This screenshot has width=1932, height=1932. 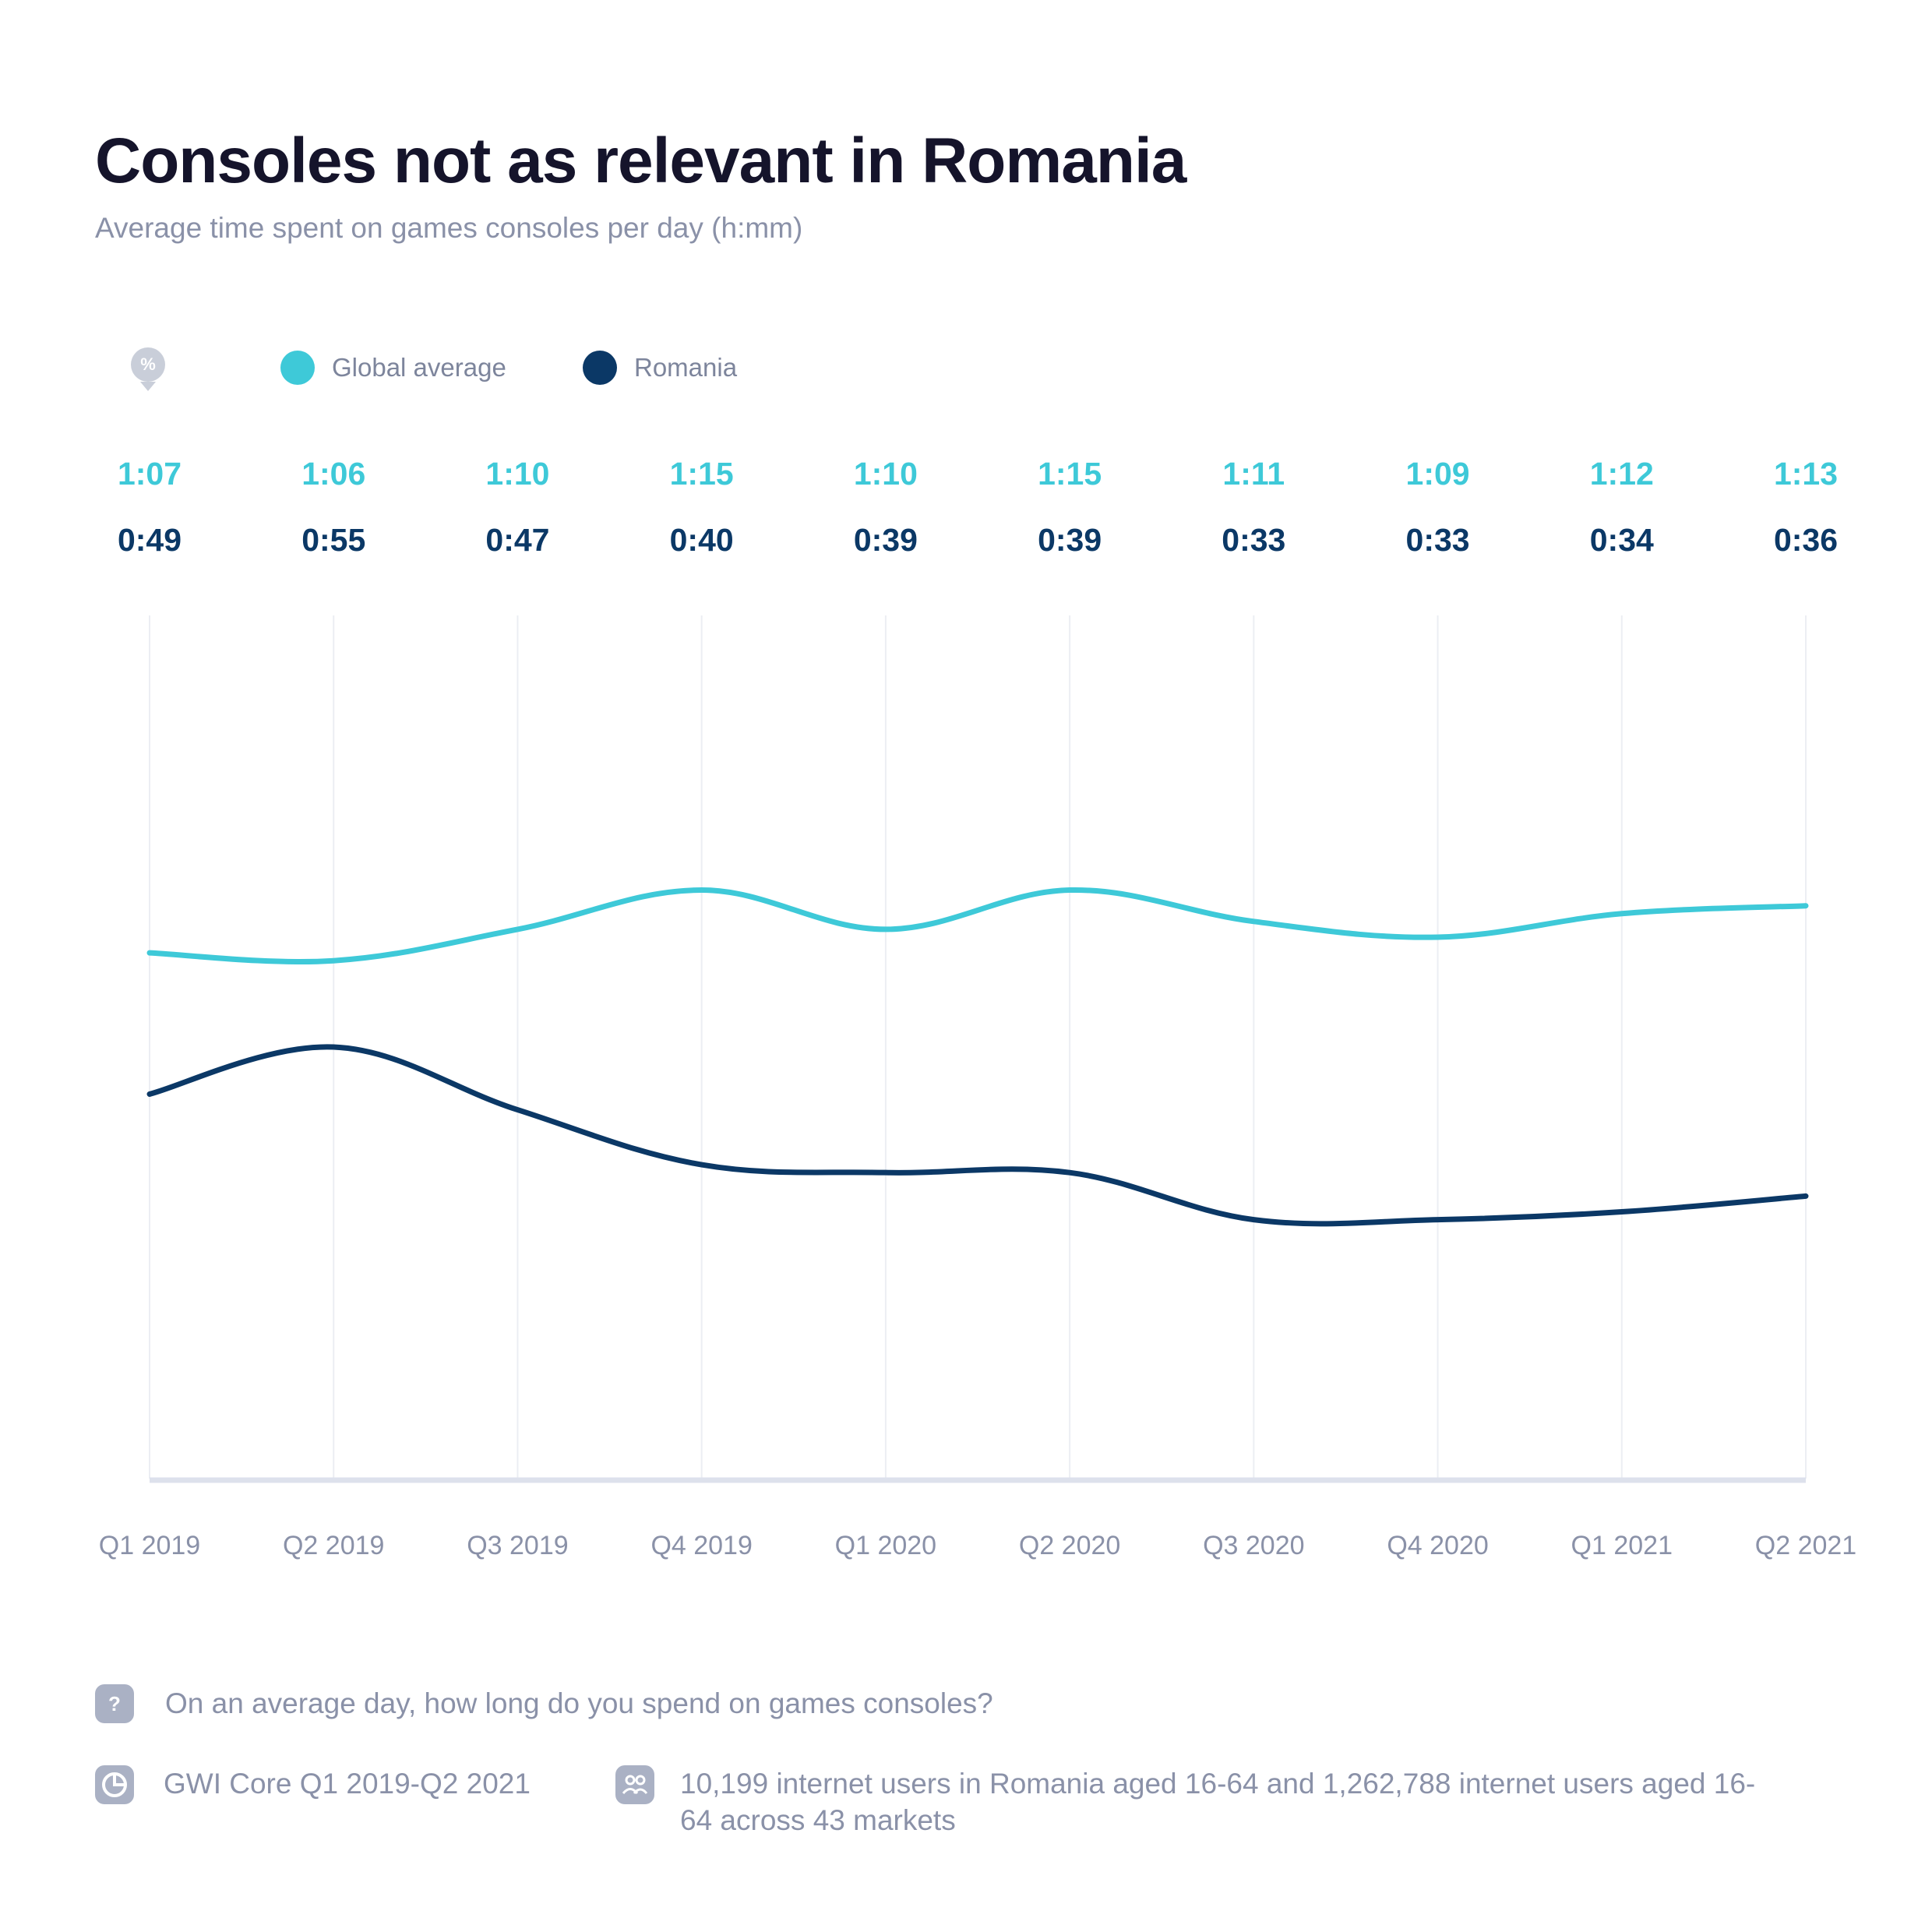 I want to click on series-line-romania, so click(x=978, y=1135).